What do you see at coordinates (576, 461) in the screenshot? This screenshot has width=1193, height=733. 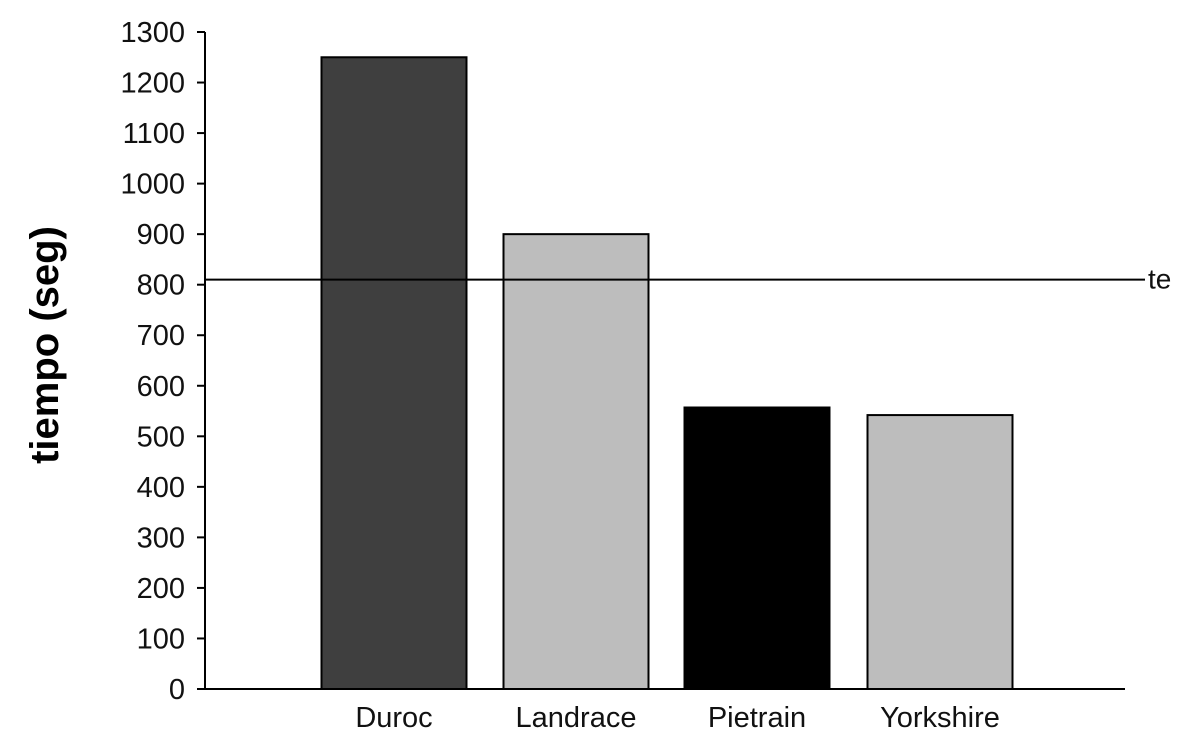 I see `bar-landrace` at bounding box center [576, 461].